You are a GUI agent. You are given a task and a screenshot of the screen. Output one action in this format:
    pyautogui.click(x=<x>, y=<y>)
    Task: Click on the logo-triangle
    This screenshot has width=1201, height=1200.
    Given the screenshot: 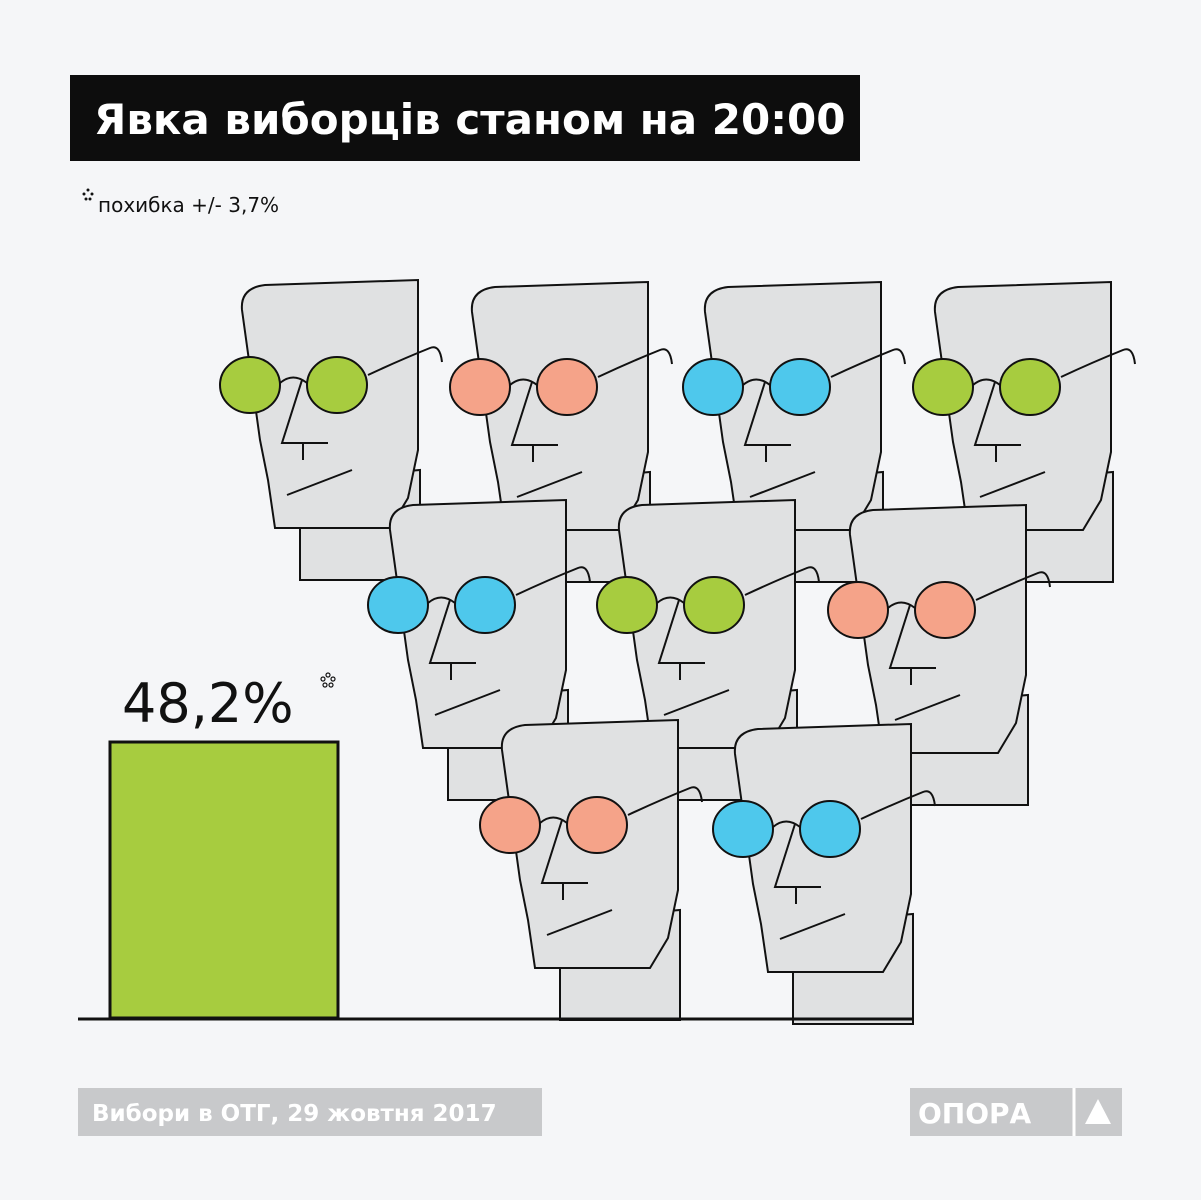 What is the action you would take?
    pyautogui.click(x=1098, y=1111)
    